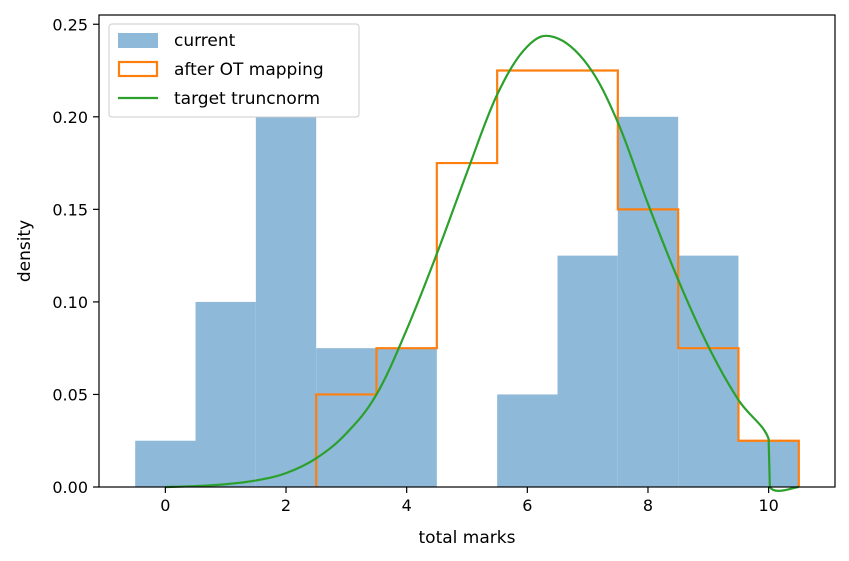 Image resolution: width=849 pixels, height=561 pixels. I want to click on legend-box, so click(234, 70).